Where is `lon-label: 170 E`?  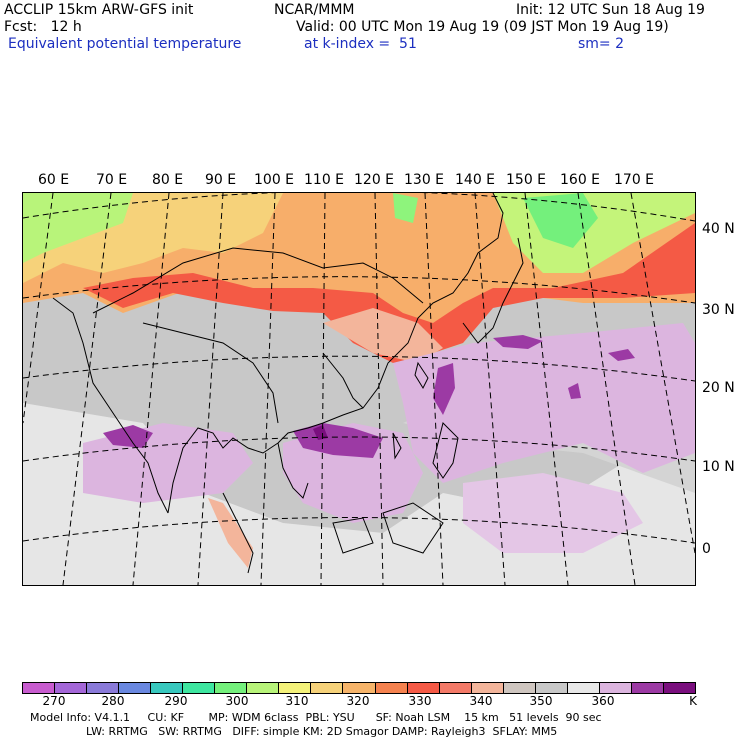
lon-label: 170 E is located at coordinates (634, 180).